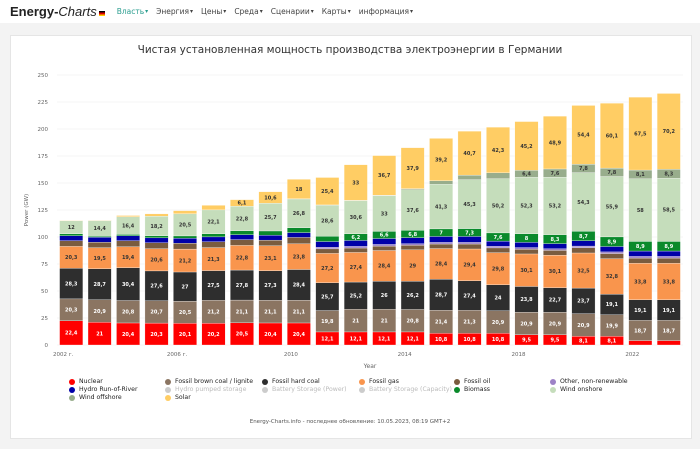 The width and height of the screenshot is (700, 449). What do you see at coordinates (336, 11) in the screenshot?
I see `nav-item: Карты ▾` at bounding box center [336, 11].